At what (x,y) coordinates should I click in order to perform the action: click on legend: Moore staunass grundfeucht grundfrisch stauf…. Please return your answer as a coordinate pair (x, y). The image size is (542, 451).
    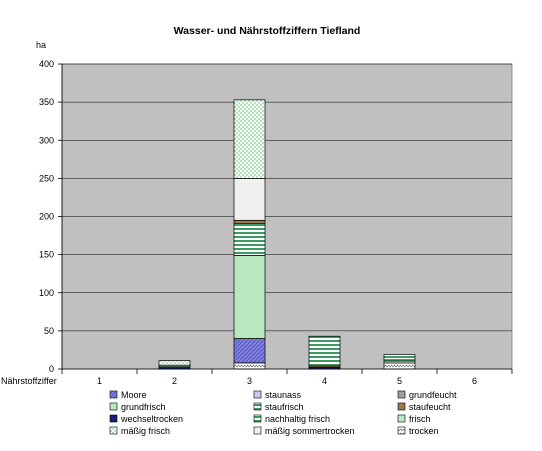
    Looking at the image, I should click on (283, 413).